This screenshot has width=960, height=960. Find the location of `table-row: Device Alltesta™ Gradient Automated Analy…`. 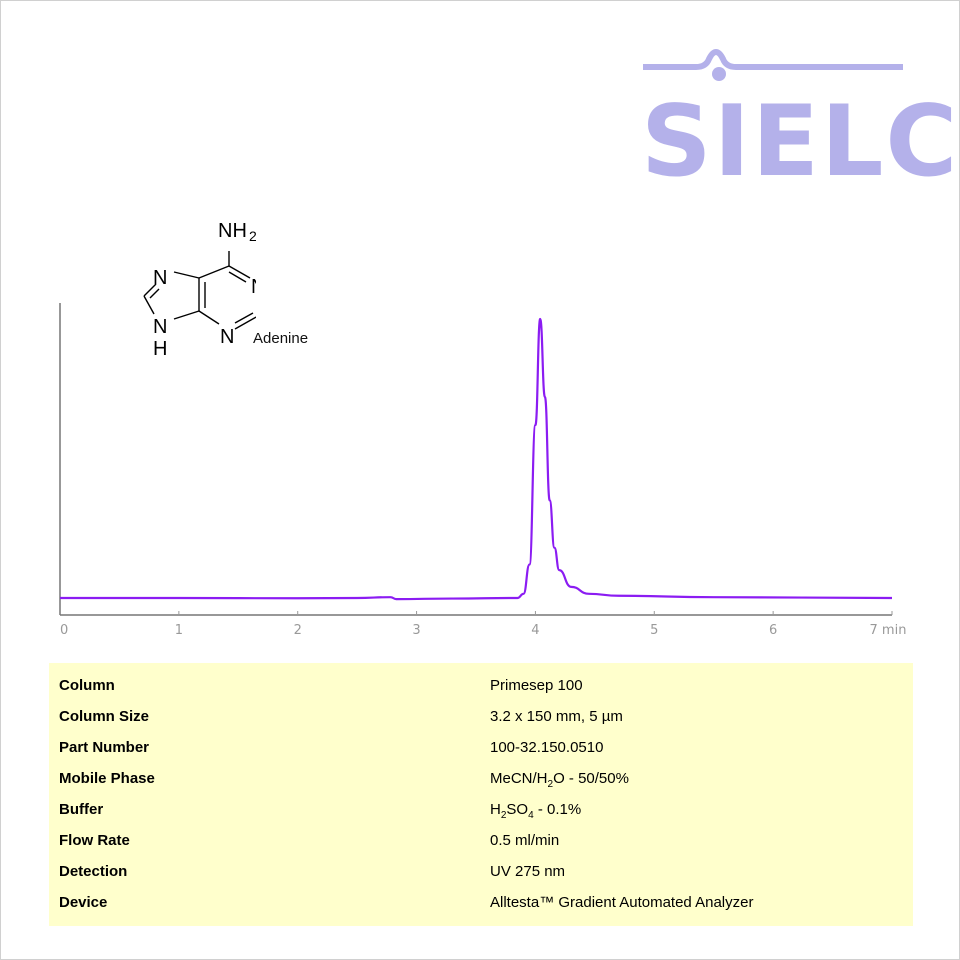

table-row: Device Alltesta™ Gradient Automated Analy… is located at coordinates (481, 895).